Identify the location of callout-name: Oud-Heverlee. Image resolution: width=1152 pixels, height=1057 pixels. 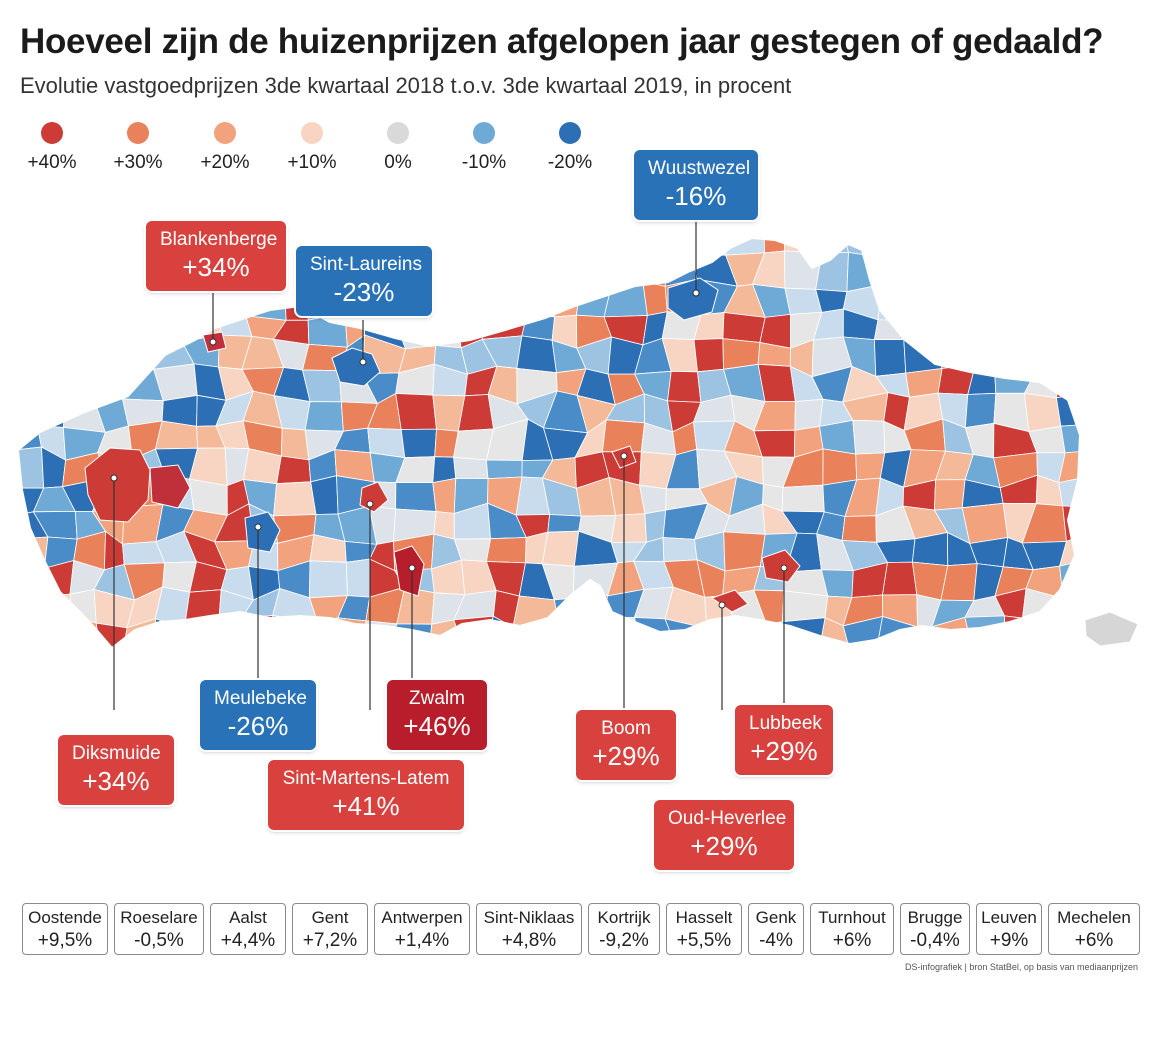
(727, 818).